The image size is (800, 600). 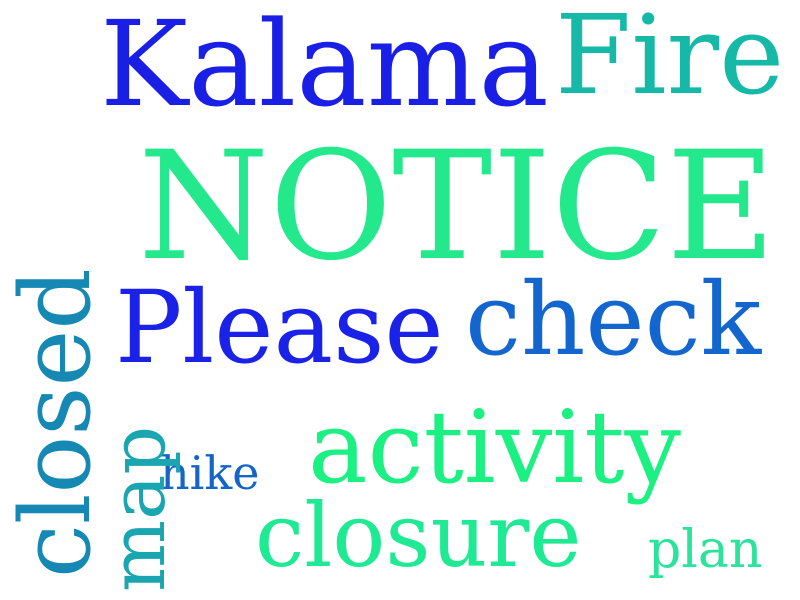 I want to click on word-map: map, so click(x=137, y=508).